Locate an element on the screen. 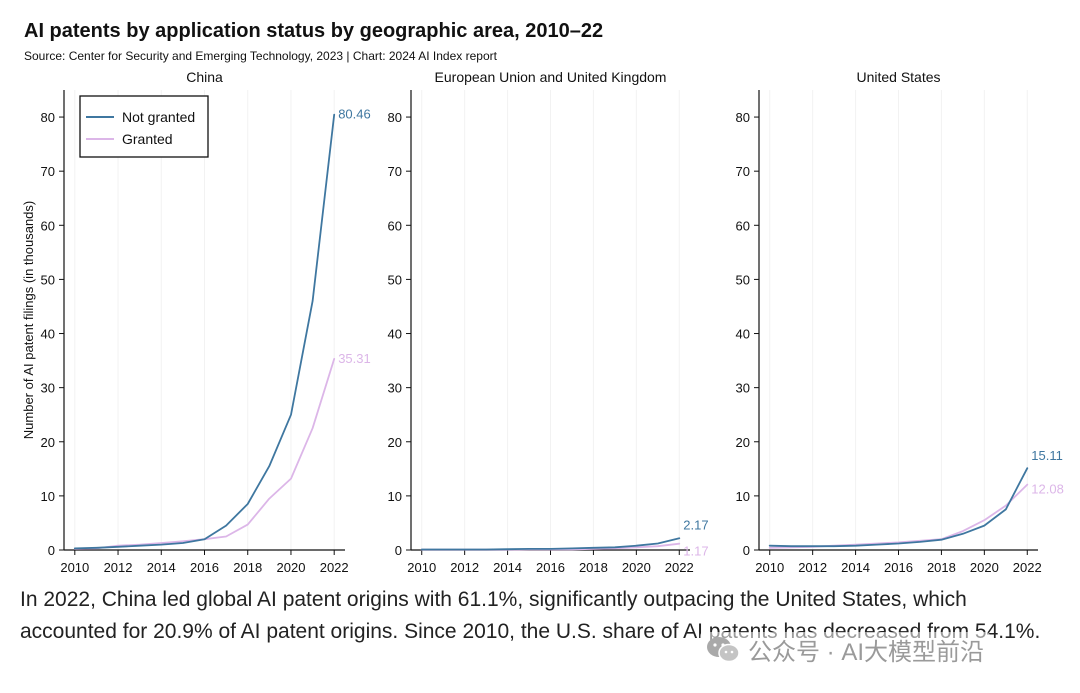 This screenshot has width=1080, height=693. panel-title: European Union and United Kingdom is located at coordinates (551, 77).